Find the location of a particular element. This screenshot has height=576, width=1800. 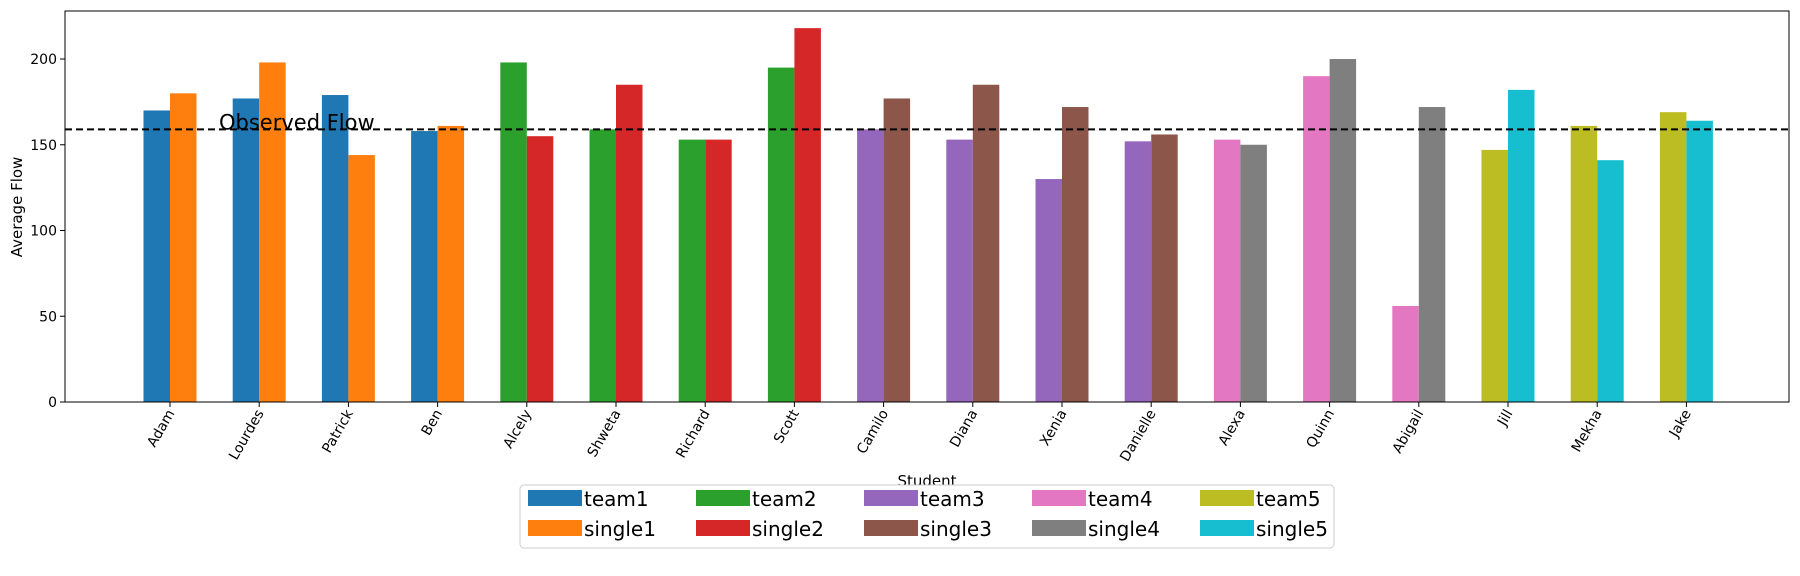

x-tick-label: Danielle is located at coordinates (1138, 435).